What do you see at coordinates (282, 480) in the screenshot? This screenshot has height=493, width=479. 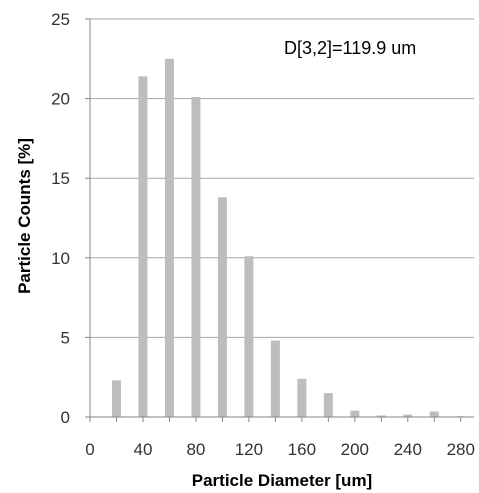 I see `x-axis-title: Particle Diameter [um]` at bounding box center [282, 480].